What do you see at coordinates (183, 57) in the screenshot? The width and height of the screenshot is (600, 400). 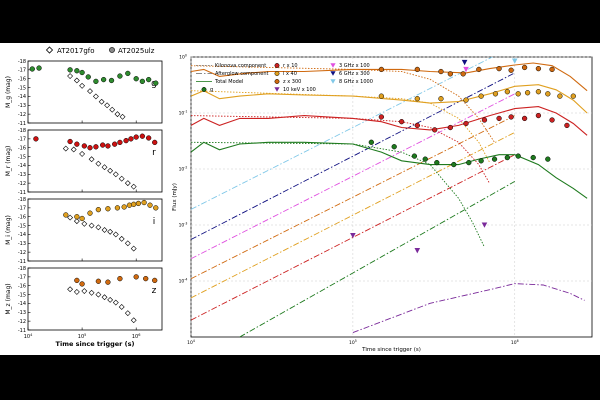 I see `y-tick-label: 10⁰` at bounding box center [183, 57].